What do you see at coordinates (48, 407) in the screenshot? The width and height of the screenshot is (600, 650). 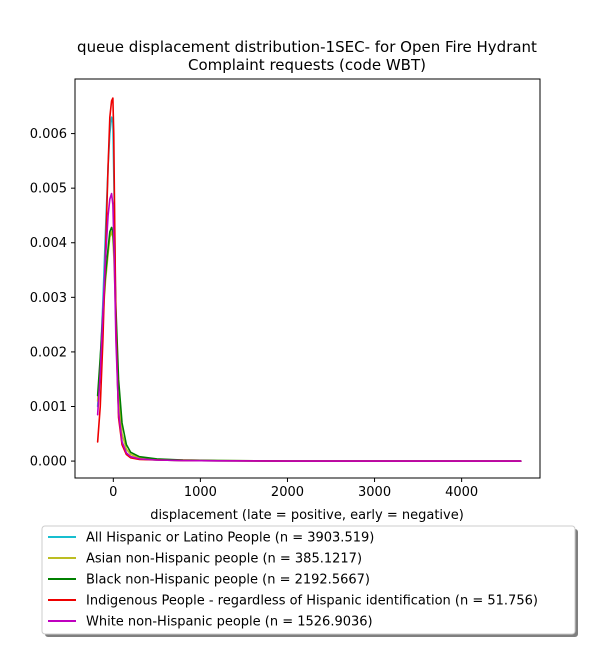 I see `y-tick-label: 0.001` at bounding box center [48, 407].